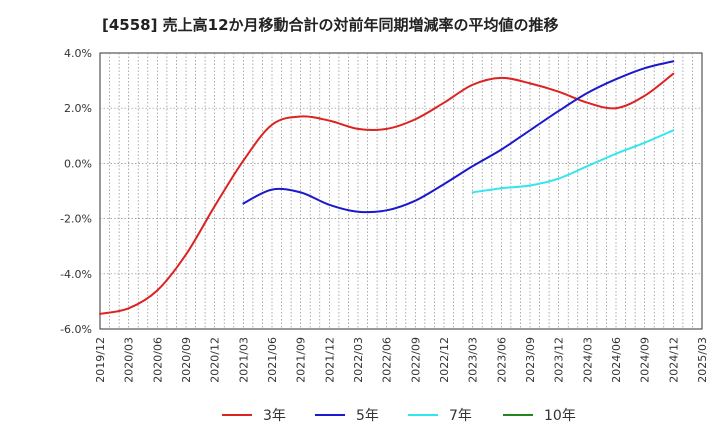  What do you see at coordinates (78, 53) in the screenshot?
I see `y-tick-label: 4.0%` at bounding box center [78, 53].